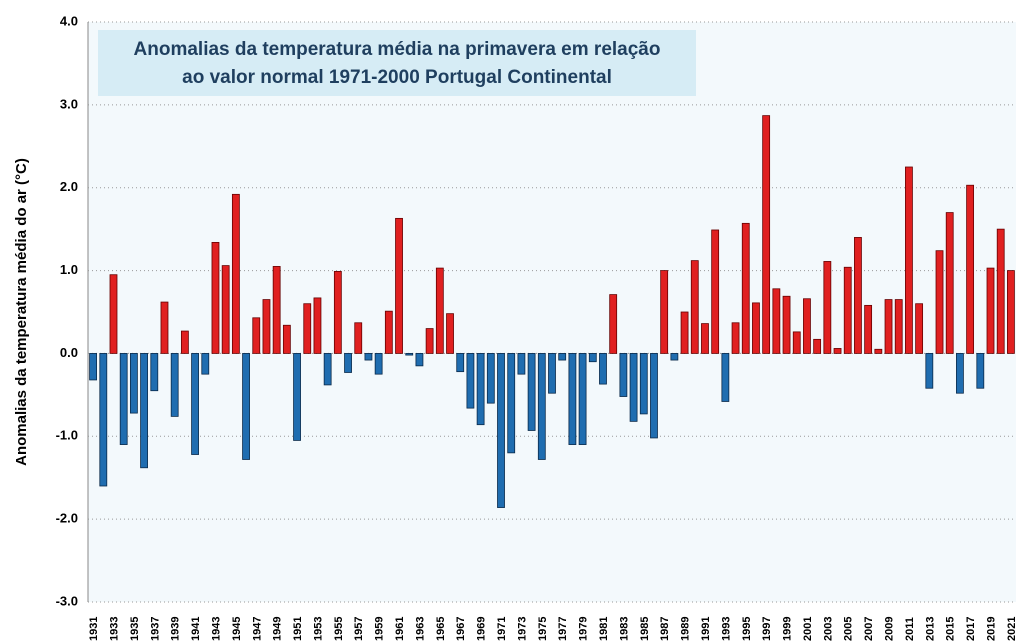 This screenshot has height=643, width=1016. I want to click on x-tick-label: 1971, so click(502, 629).